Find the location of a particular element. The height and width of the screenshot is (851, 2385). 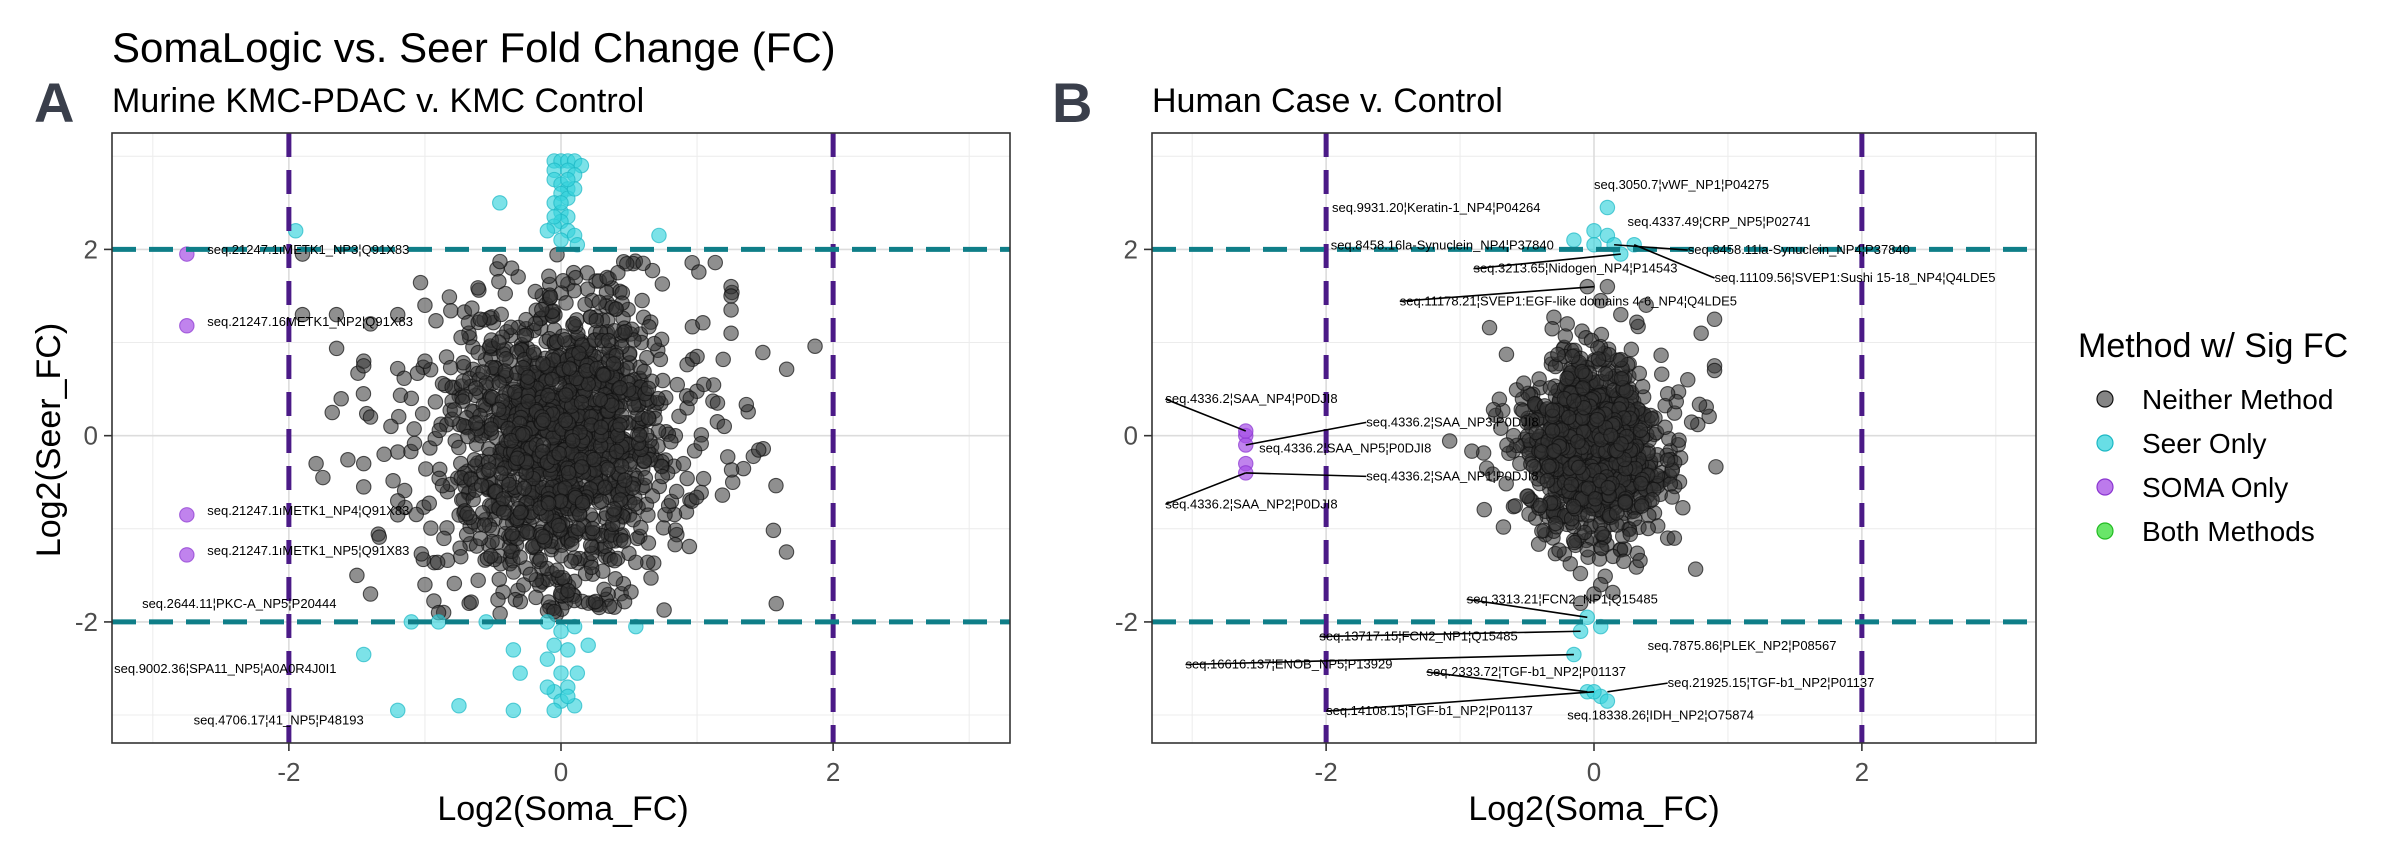

panel-b-y-tick-label: 2 is located at coordinates (1131, 249).